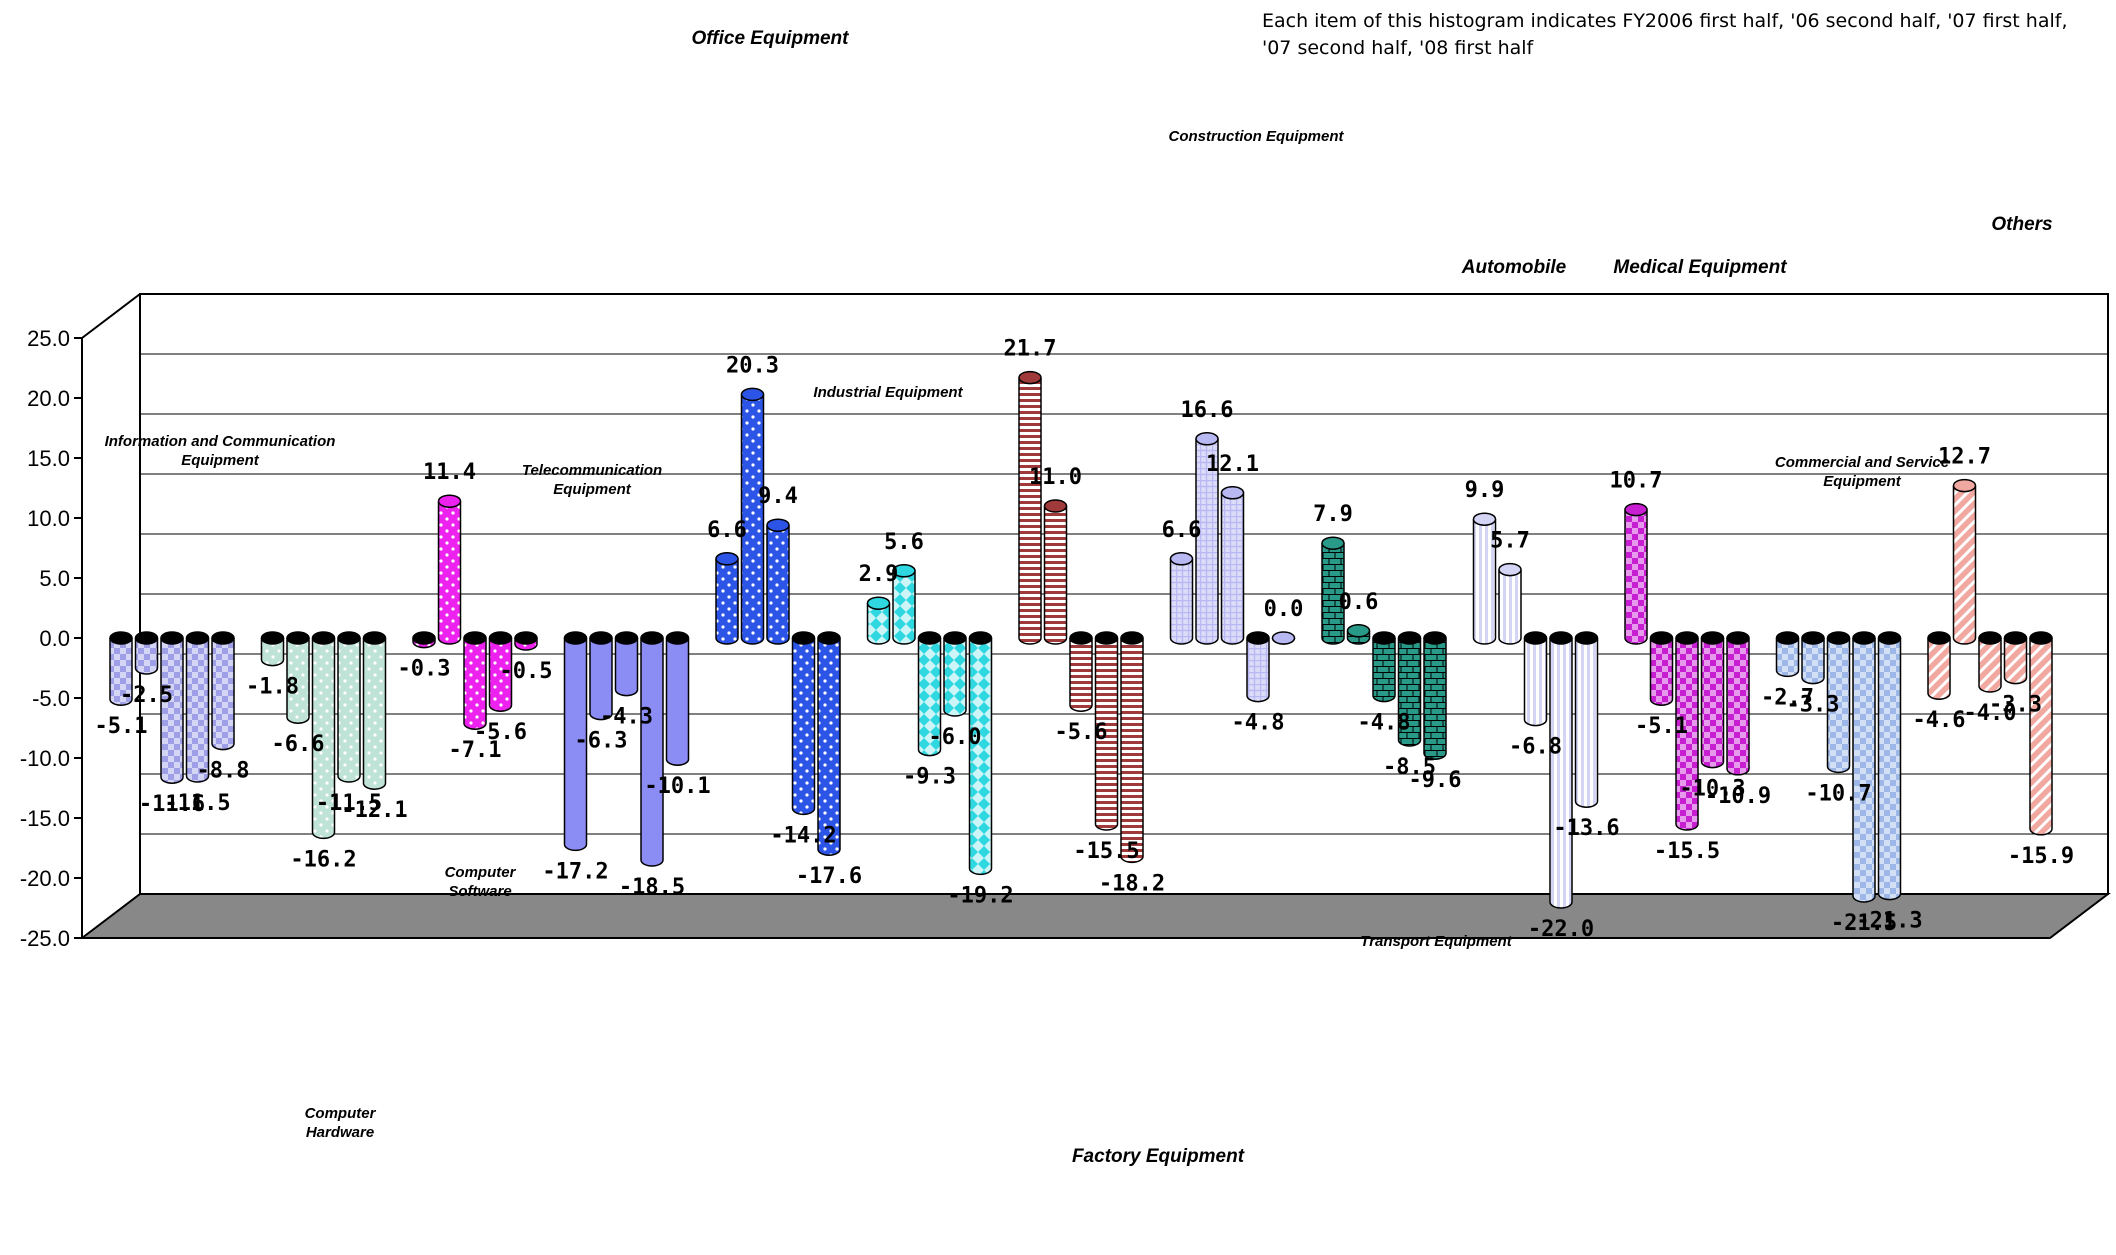  Describe the element at coordinates (1712, 789) in the screenshot. I see `value-label: -10.3` at that location.